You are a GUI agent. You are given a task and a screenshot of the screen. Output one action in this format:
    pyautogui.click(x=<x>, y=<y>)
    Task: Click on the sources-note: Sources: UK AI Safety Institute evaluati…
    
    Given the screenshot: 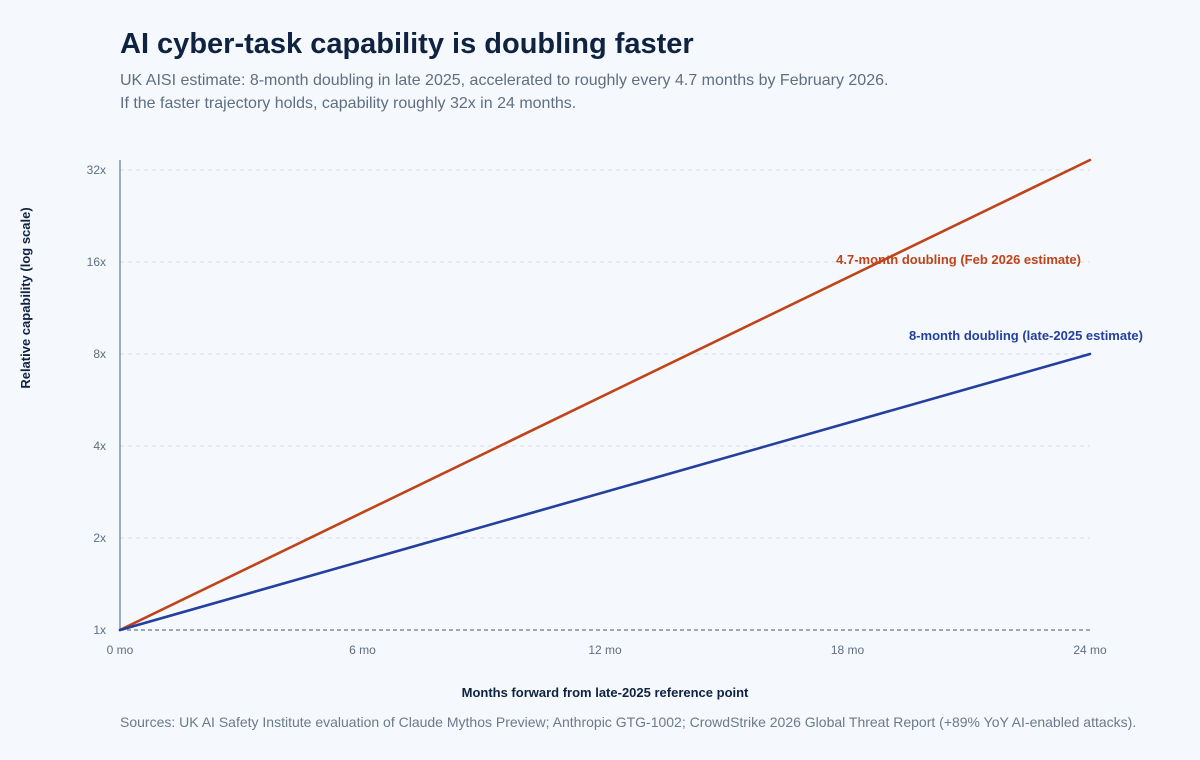 What is the action you would take?
    pyautogui.click(x=628, y=722)
    